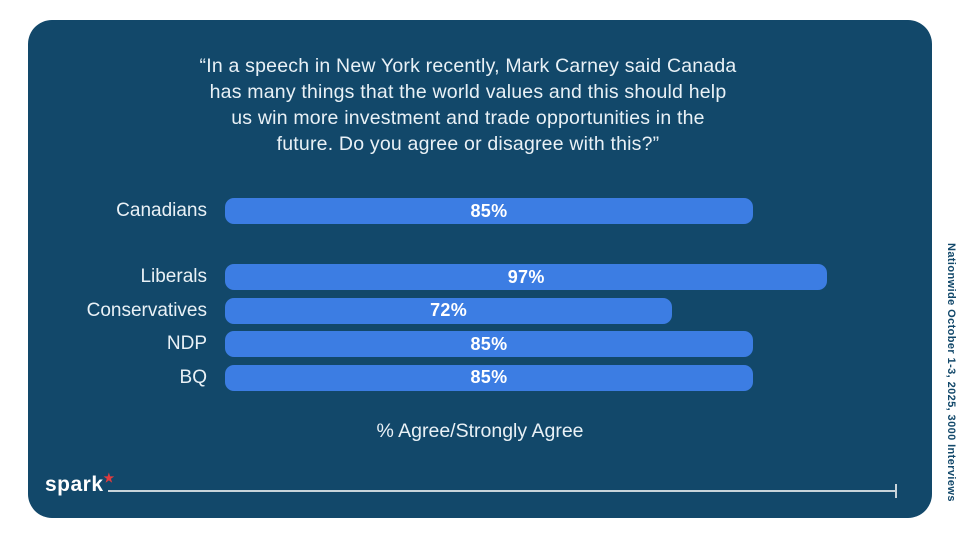 The image size is (960, 540). I want to click on bar-value: 97%, so click(526, 276).